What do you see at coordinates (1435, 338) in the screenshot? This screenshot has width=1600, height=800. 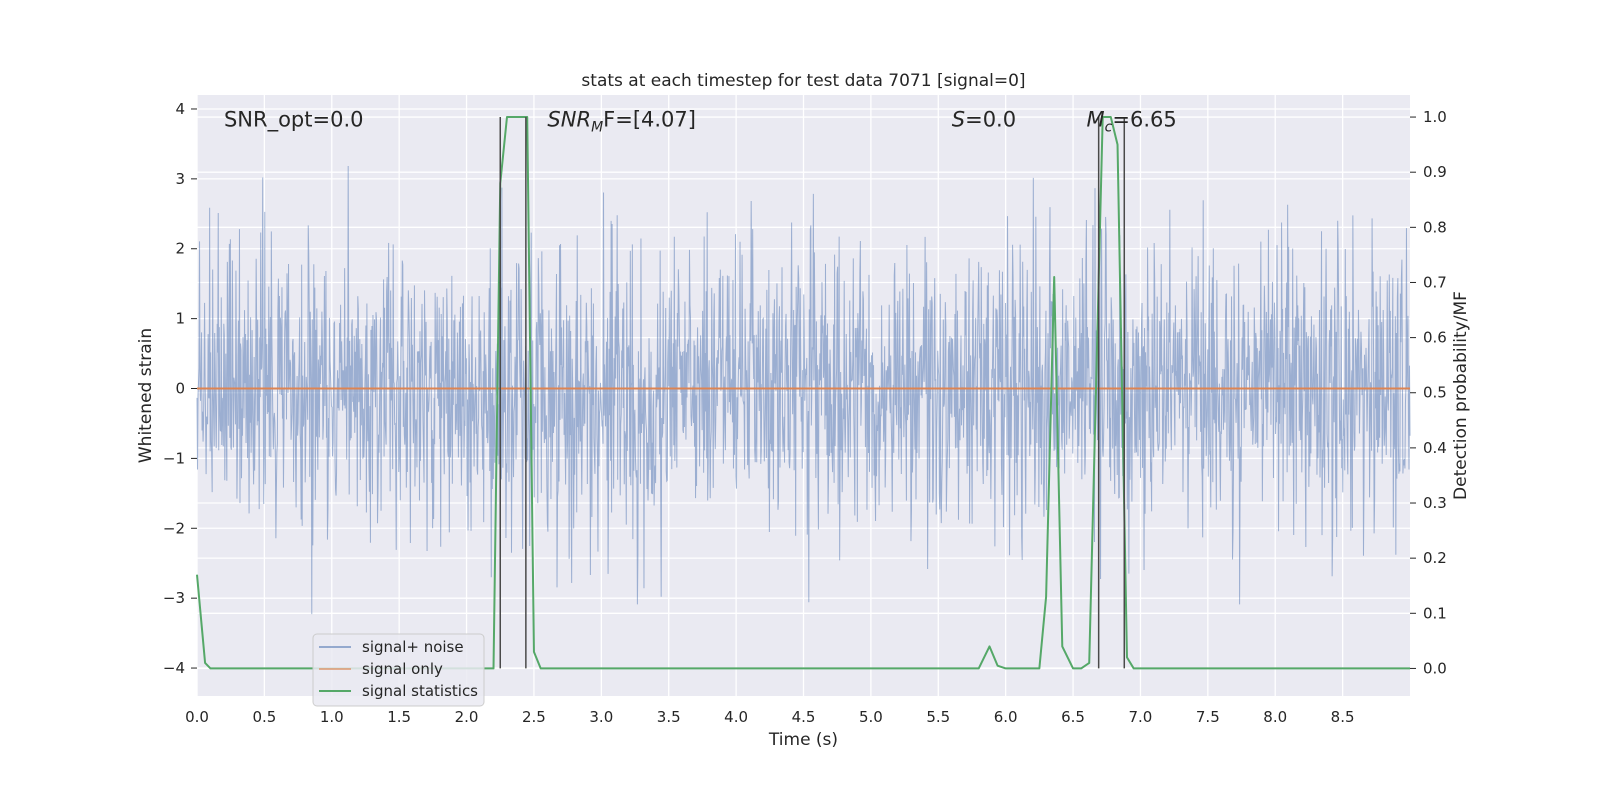 I see `y-tick-label-right: 0.6` at bounding box center [1435, 338].